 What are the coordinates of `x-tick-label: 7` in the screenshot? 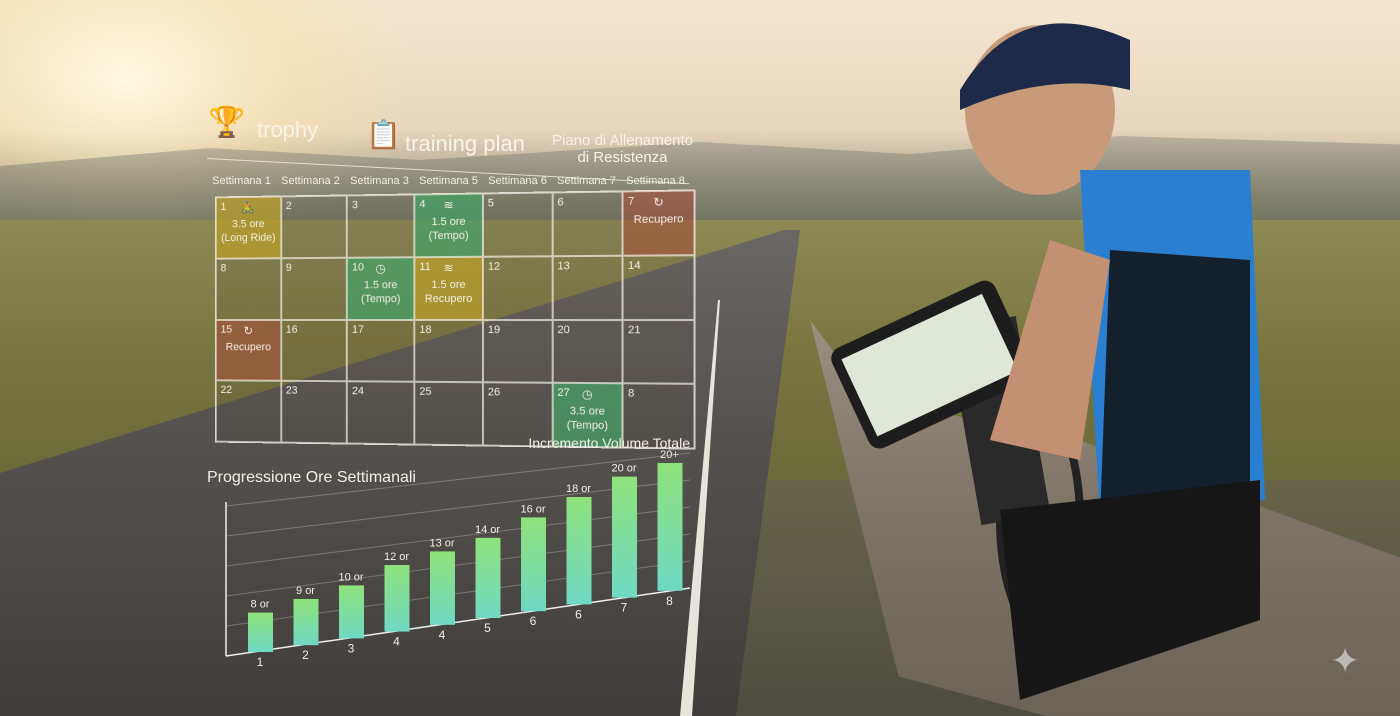 It's located at (624, 608).